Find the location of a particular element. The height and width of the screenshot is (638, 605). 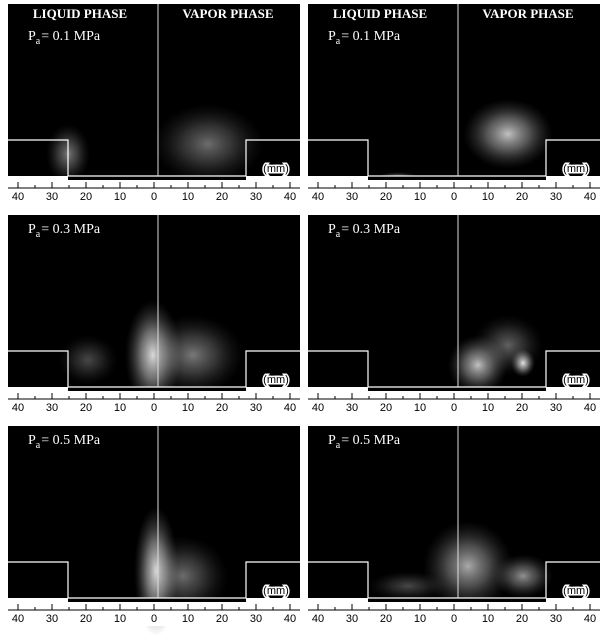

pressure-label: Pa= 0.5 MPa is located at coordinates (64, 442).